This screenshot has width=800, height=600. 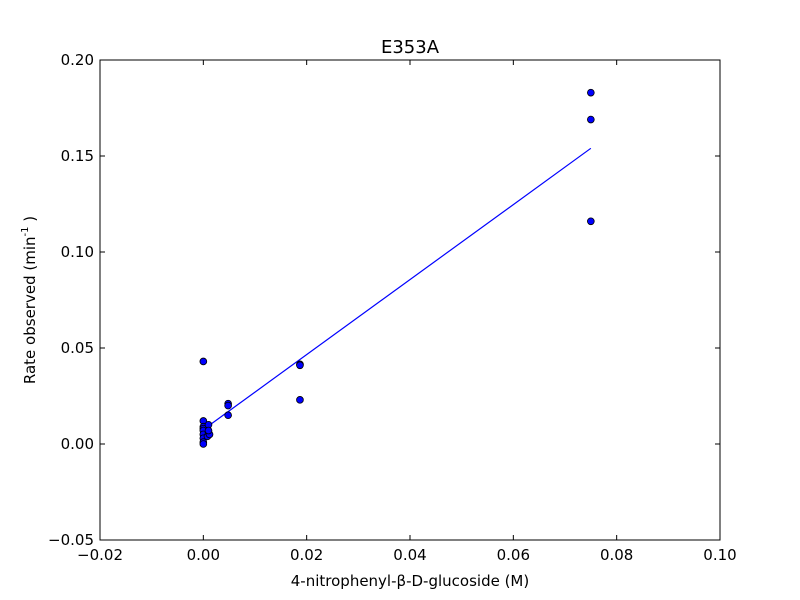 I want to click on x-tick-label: −0.02, so click(x=100, y=555).